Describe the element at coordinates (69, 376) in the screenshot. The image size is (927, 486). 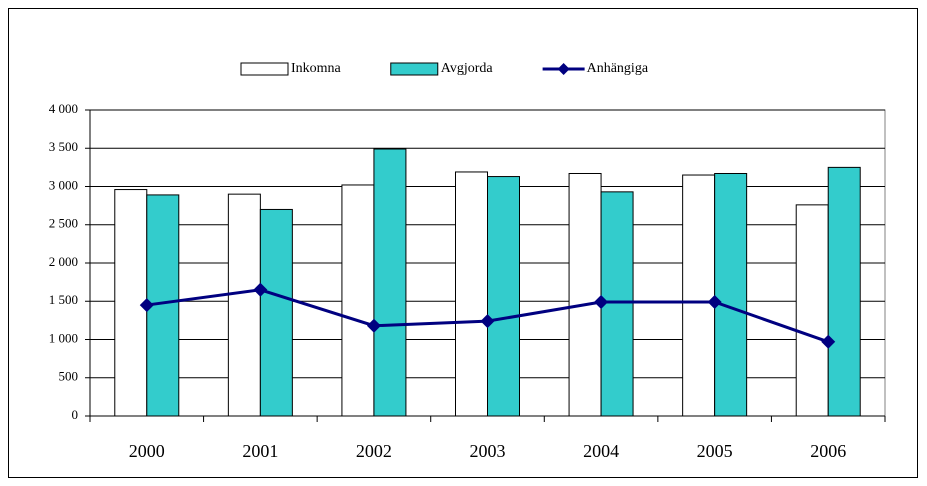
I see `y-tick-label: 500` at that location.